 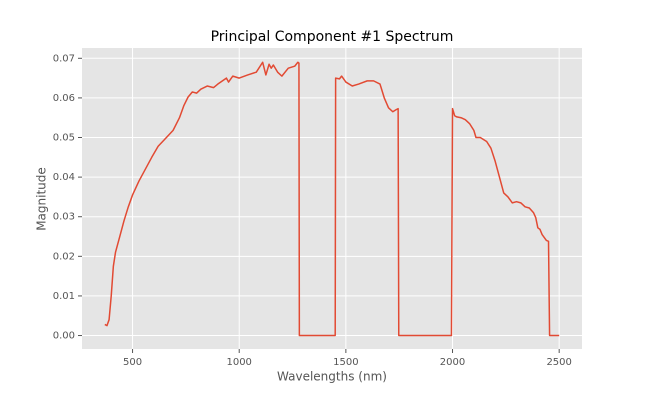 What do you see at coordinates (452, 362) in the screenshot?
I see `x-tick-label: 2000` at bounding box center [452, 362].